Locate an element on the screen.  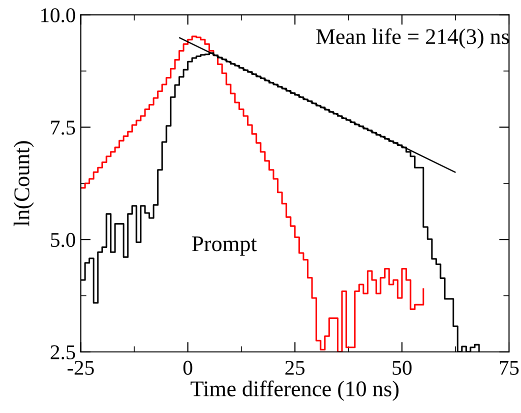
x-tick-label: 0 is located at coordinates (187, 367).